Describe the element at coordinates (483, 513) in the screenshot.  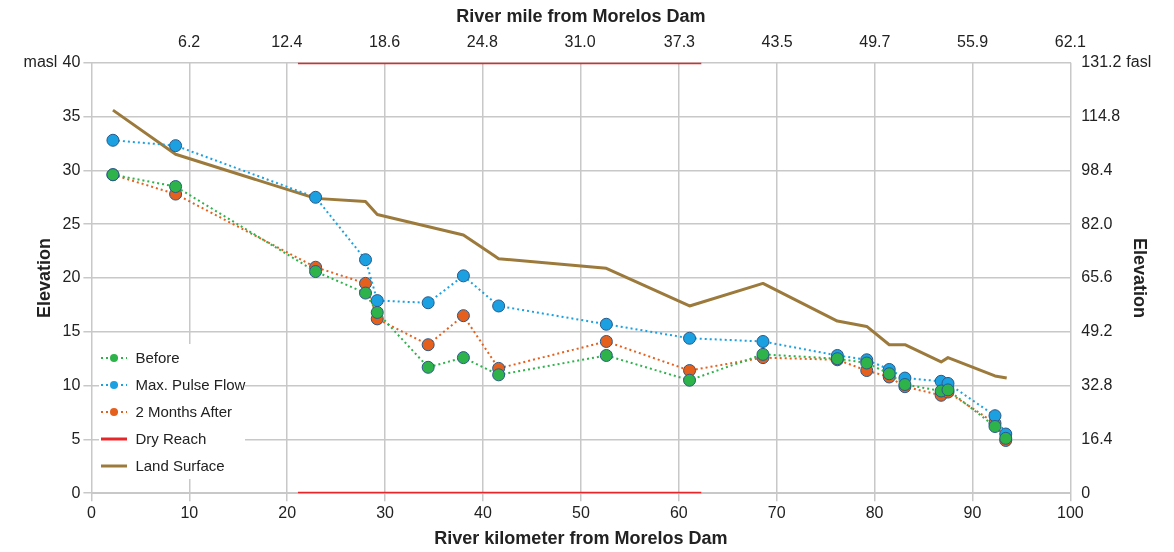
I see `x-tick-label: 40` at that location.